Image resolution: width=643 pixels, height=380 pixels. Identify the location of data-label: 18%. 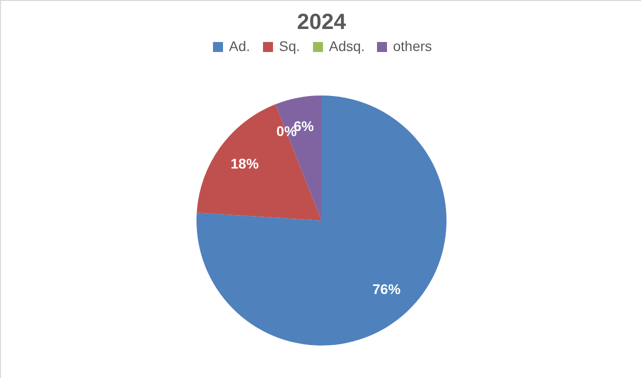
(245, 164).